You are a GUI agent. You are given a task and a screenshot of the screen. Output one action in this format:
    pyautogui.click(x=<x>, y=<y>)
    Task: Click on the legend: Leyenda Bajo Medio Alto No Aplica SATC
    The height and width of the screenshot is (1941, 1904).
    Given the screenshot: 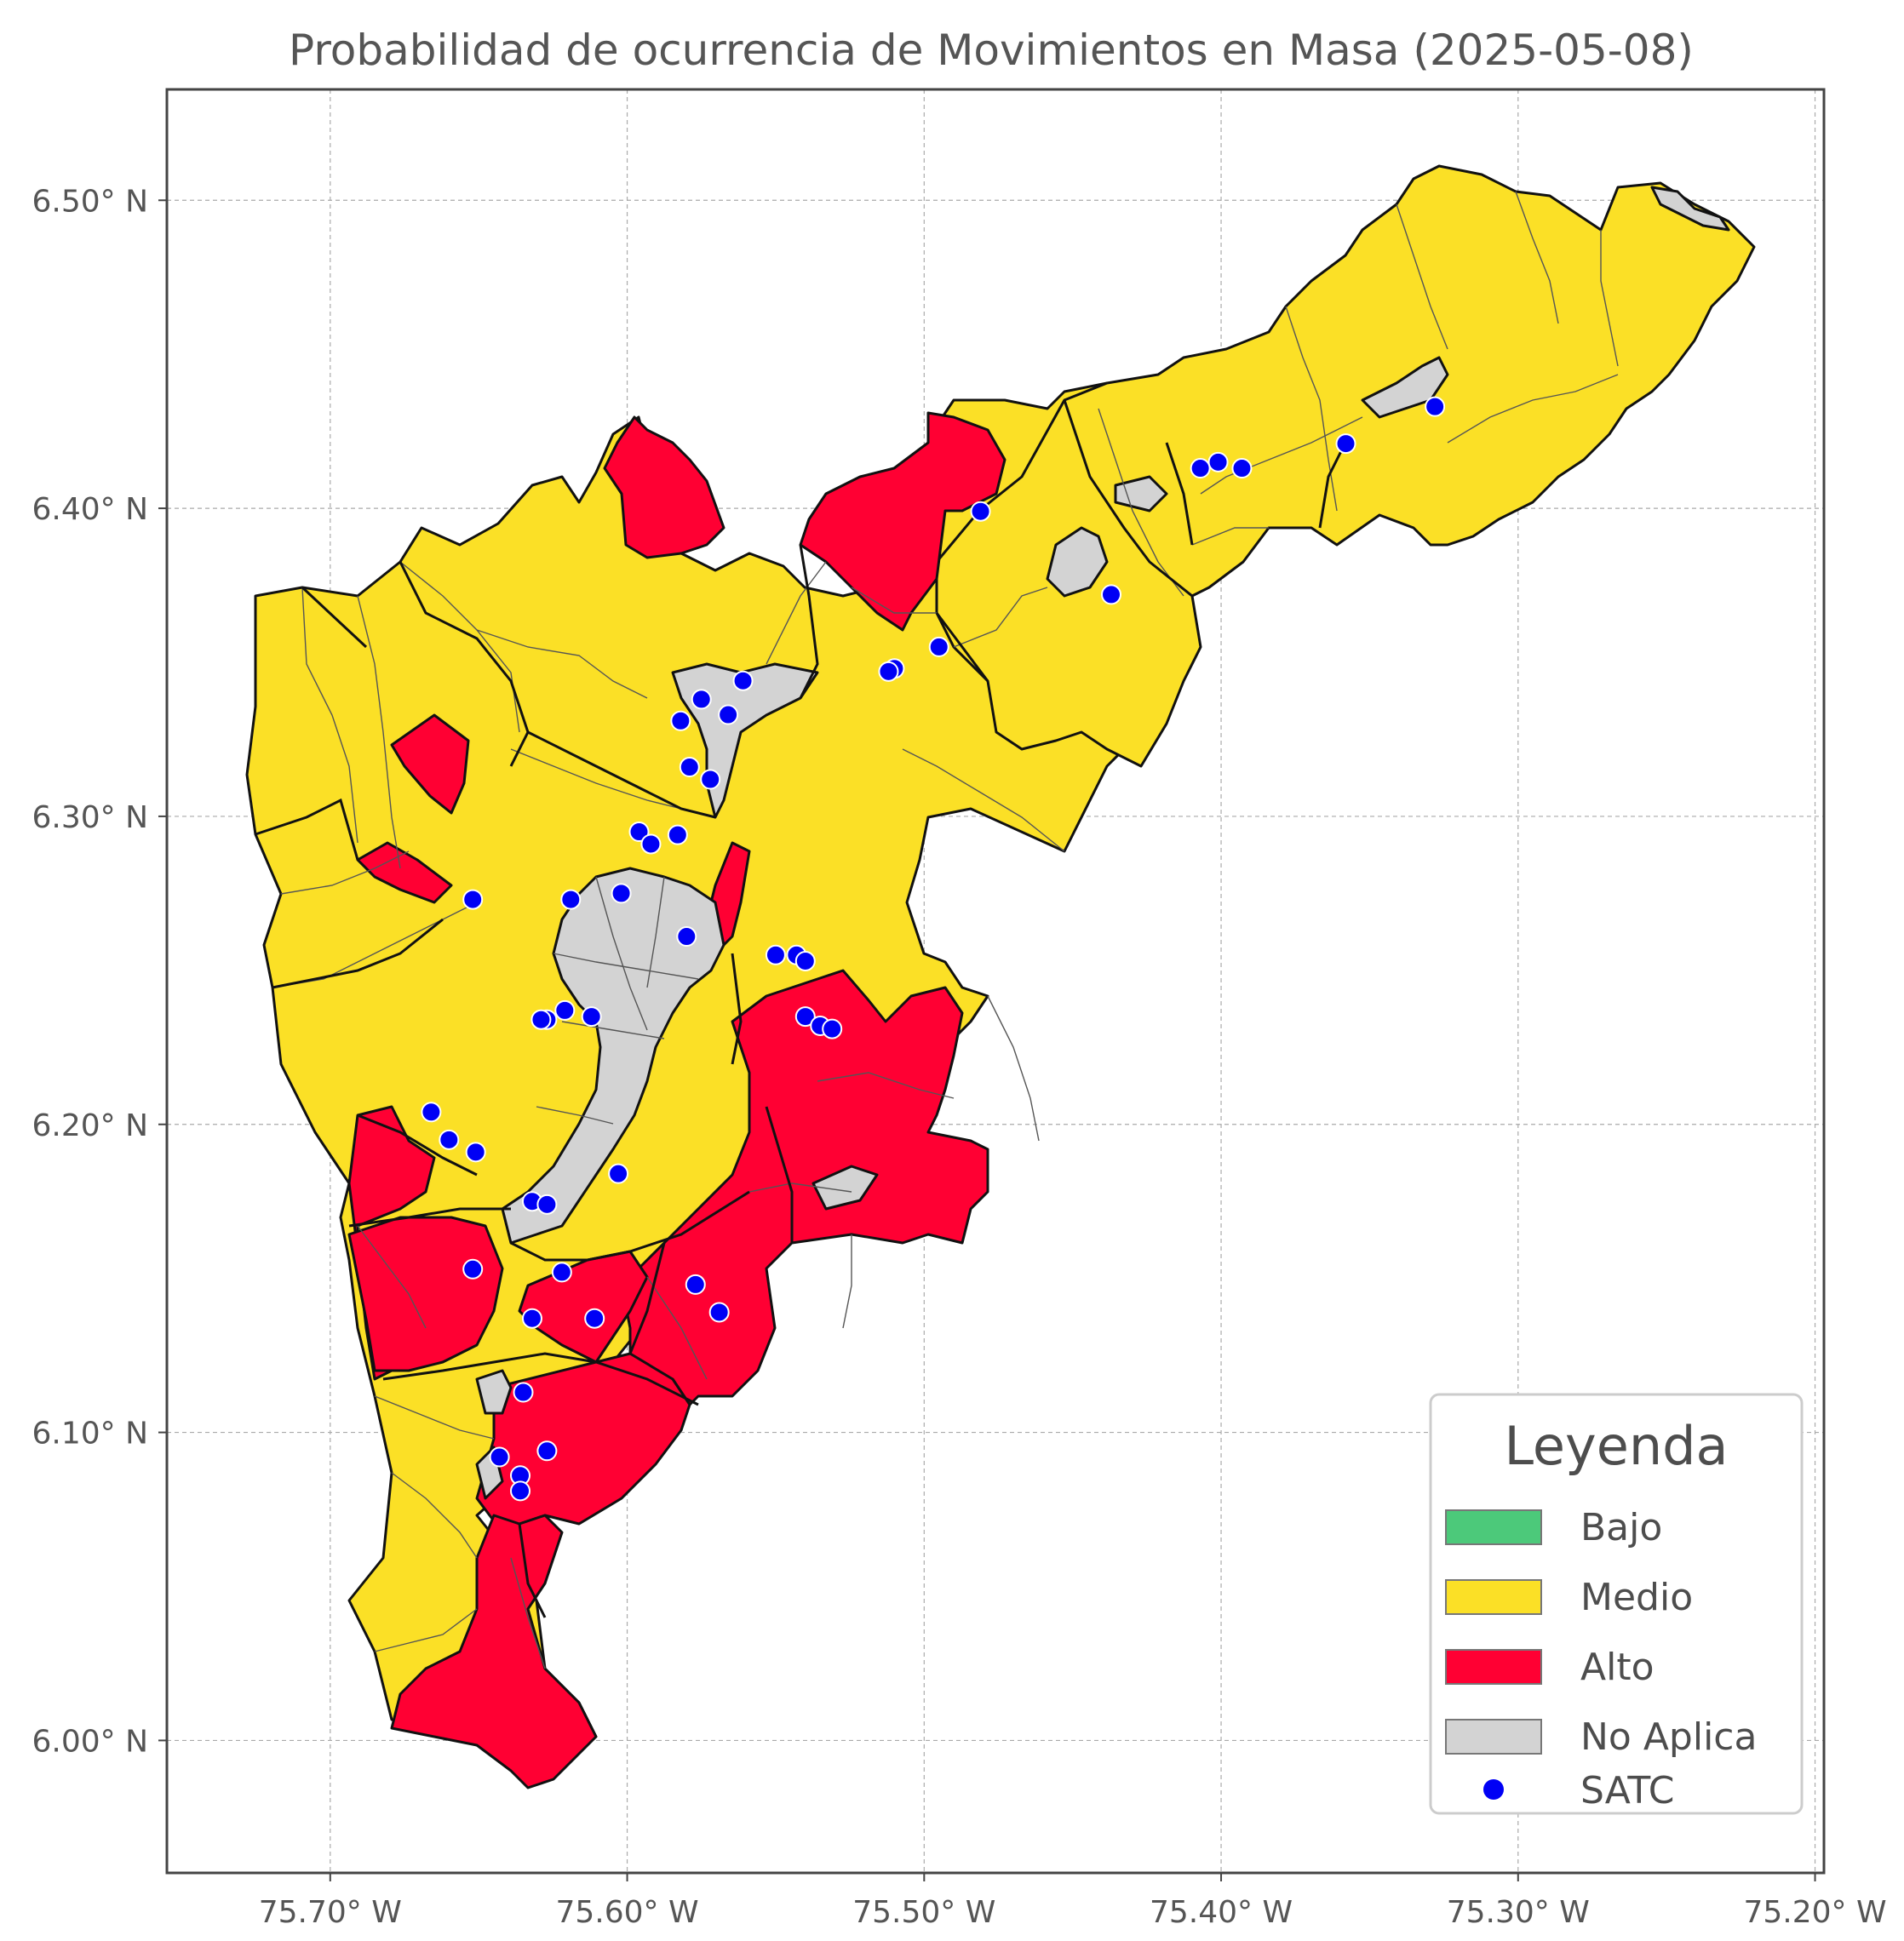 What is the action you would take?
    pyautogui.click(x=1616, y=1604)
    